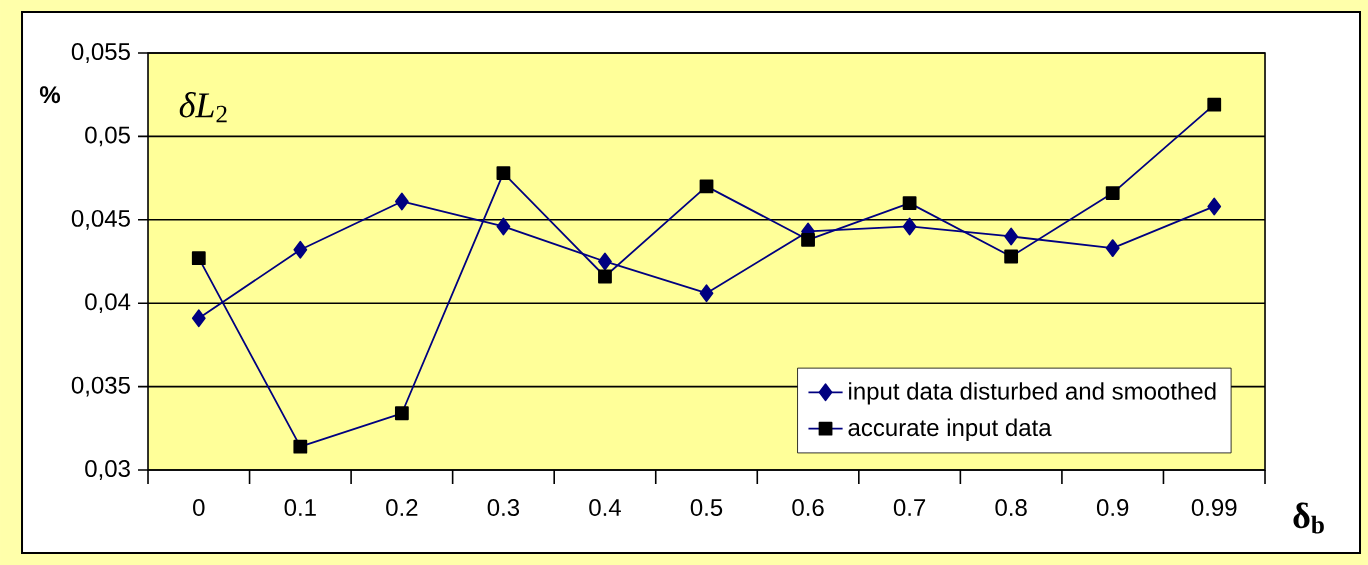 Image resolution: width=1368 pixels, height=565 pixels. I want to click on legend-label: accurate input data, so click(950, 429).